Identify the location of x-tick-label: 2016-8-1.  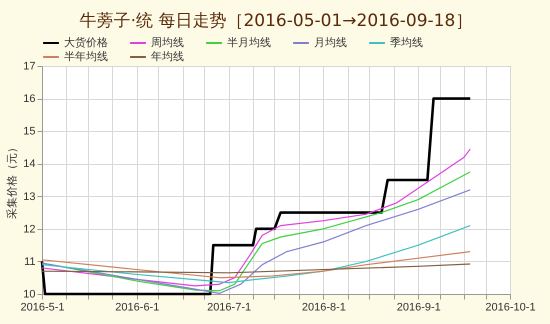
(324, 308).